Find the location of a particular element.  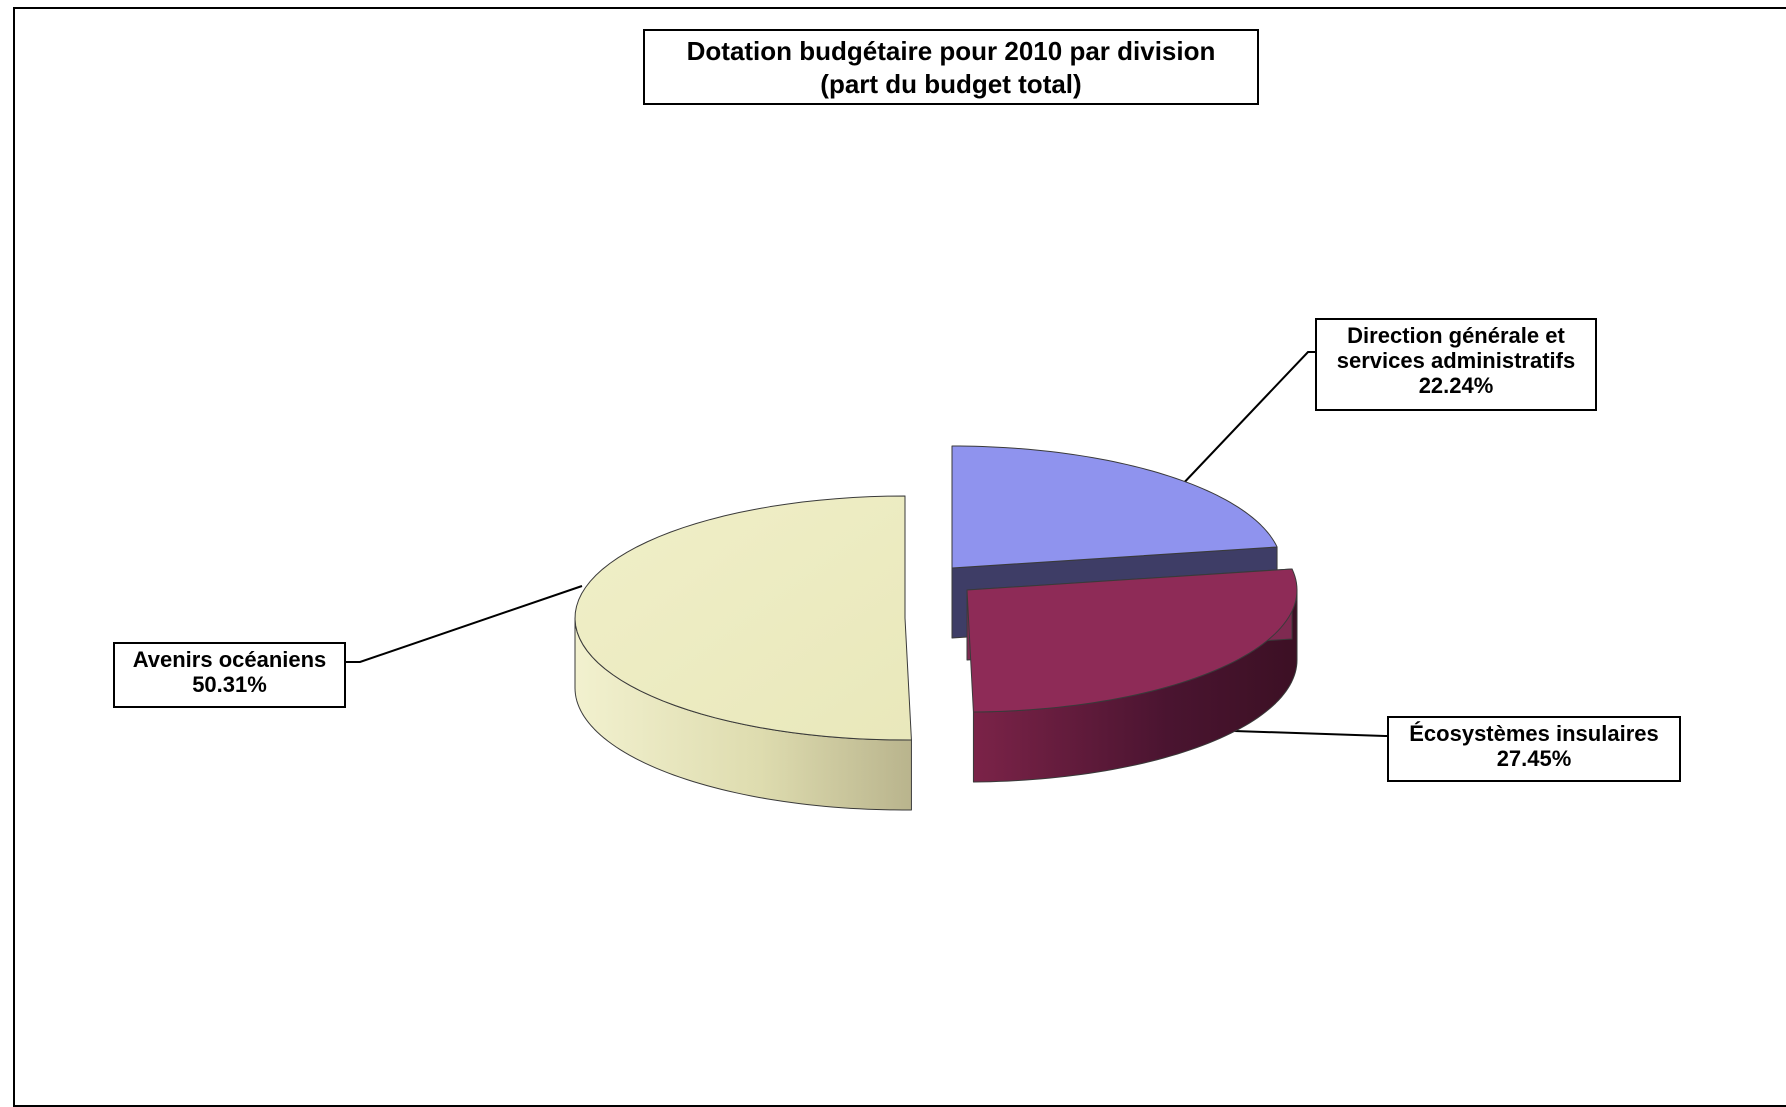

data-label-value: 27.45% is located at coordinates (1534, 758).